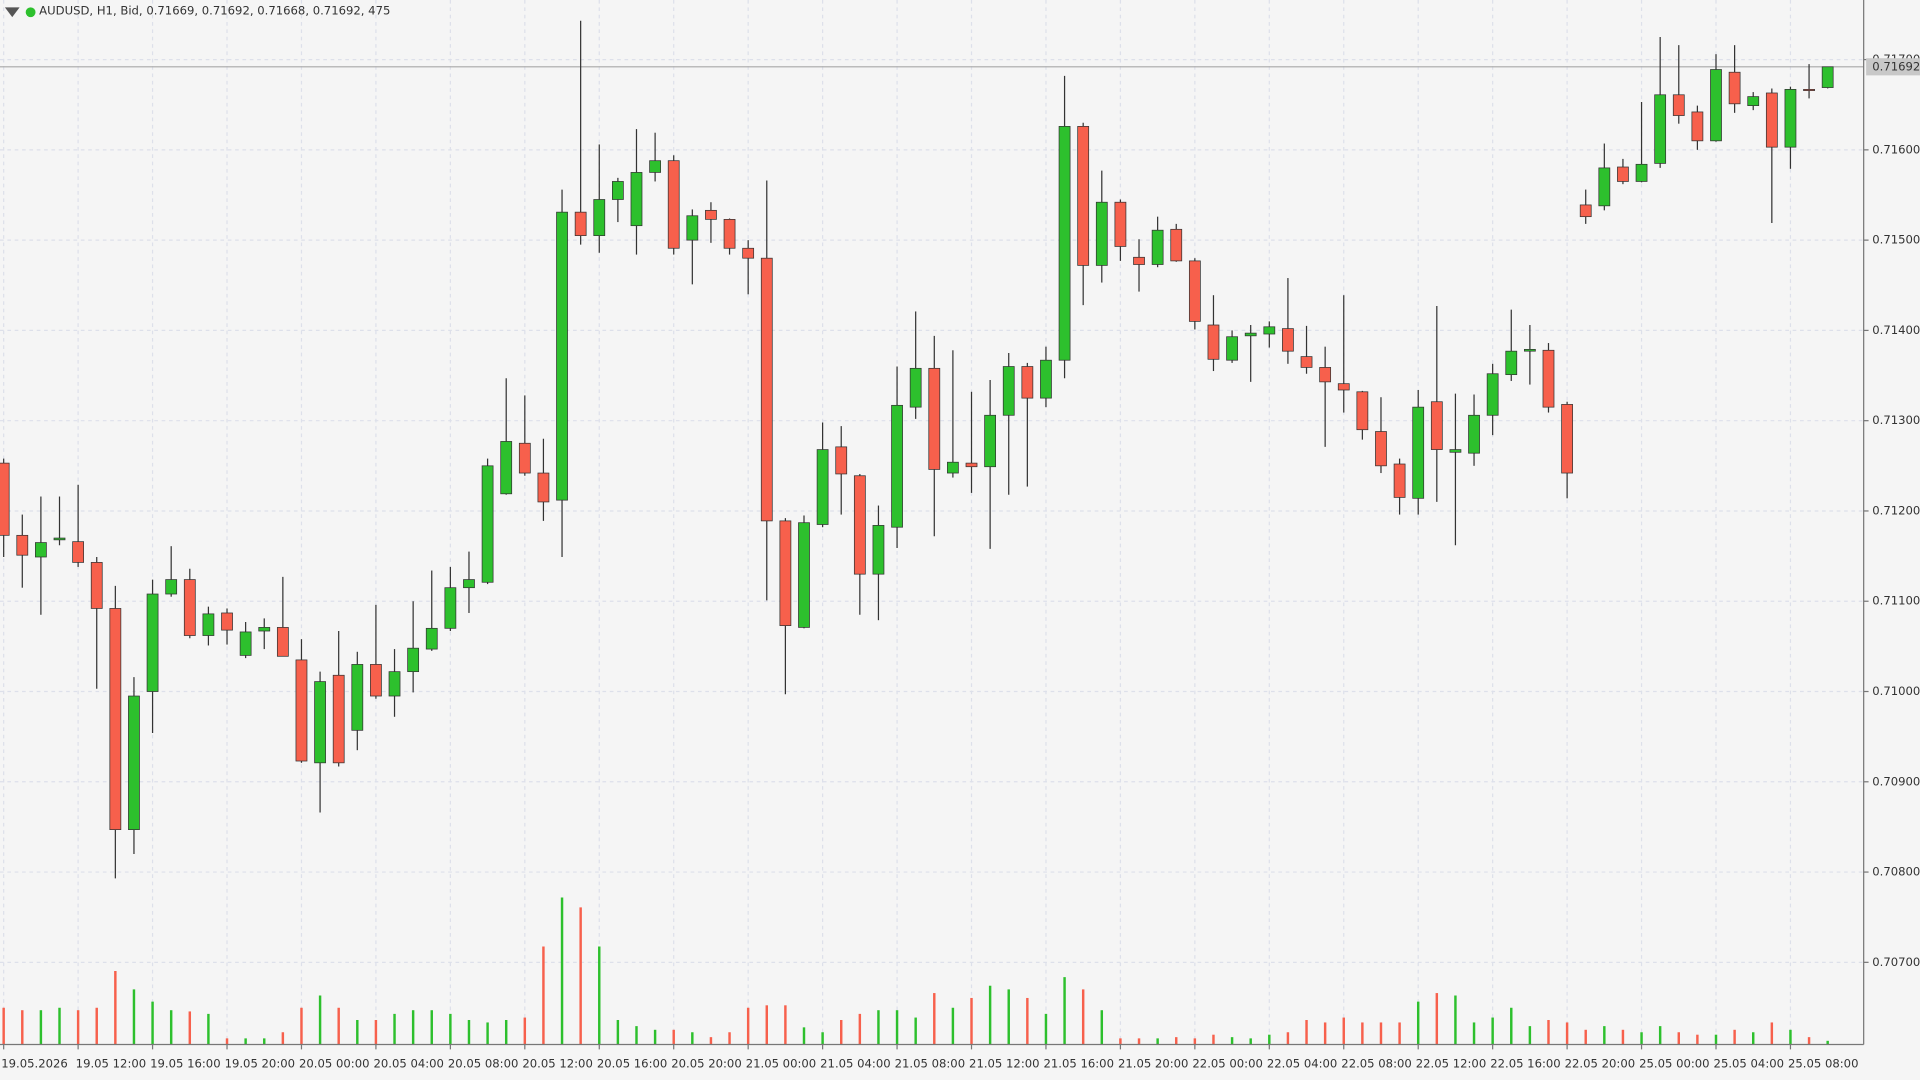 This screenshot has height=1080, width=1920. What do you see at coordinates (12, 12) in the screenshot?
I see `menu-arrow` at bounding box center [12, 12].